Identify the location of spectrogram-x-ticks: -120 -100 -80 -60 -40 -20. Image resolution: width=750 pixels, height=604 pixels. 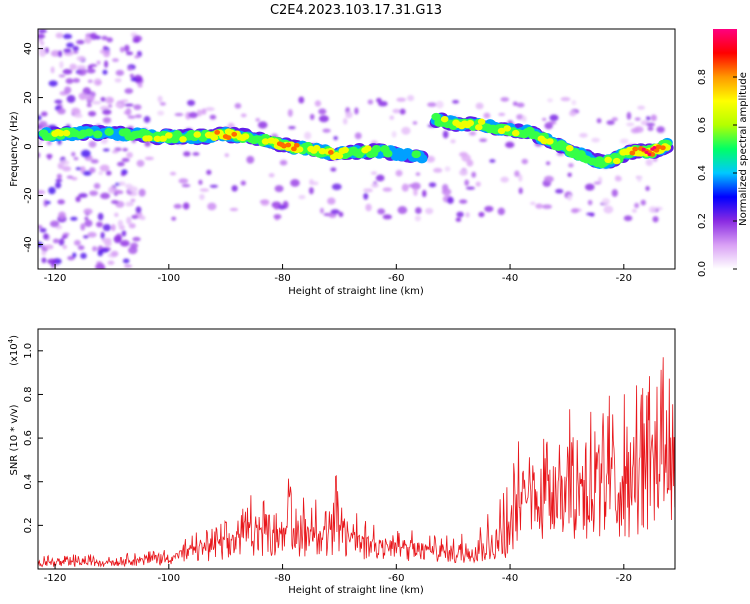
(338, 274).